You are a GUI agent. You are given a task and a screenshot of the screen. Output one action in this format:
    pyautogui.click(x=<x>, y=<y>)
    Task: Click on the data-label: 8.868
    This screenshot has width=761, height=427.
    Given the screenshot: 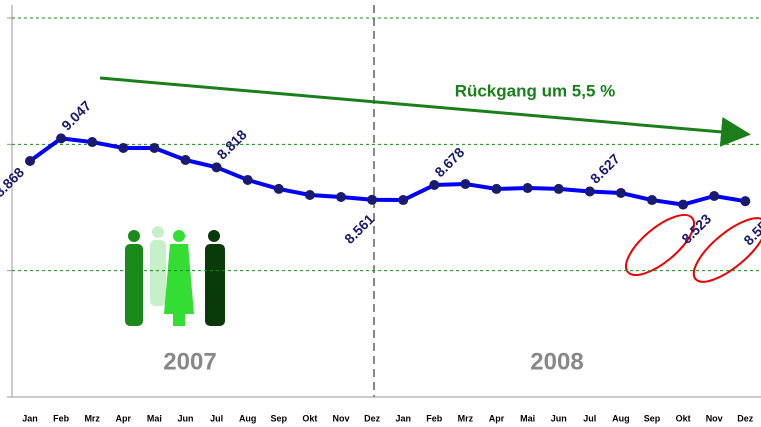 What is the action you would take?
    pyautogui.click(x=13, y=182)
    